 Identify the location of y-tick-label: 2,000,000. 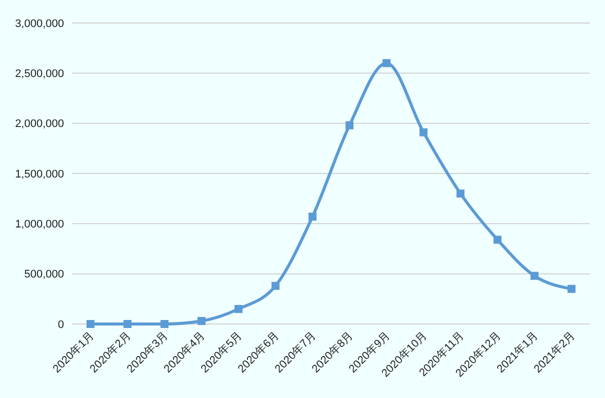
(39, 124).